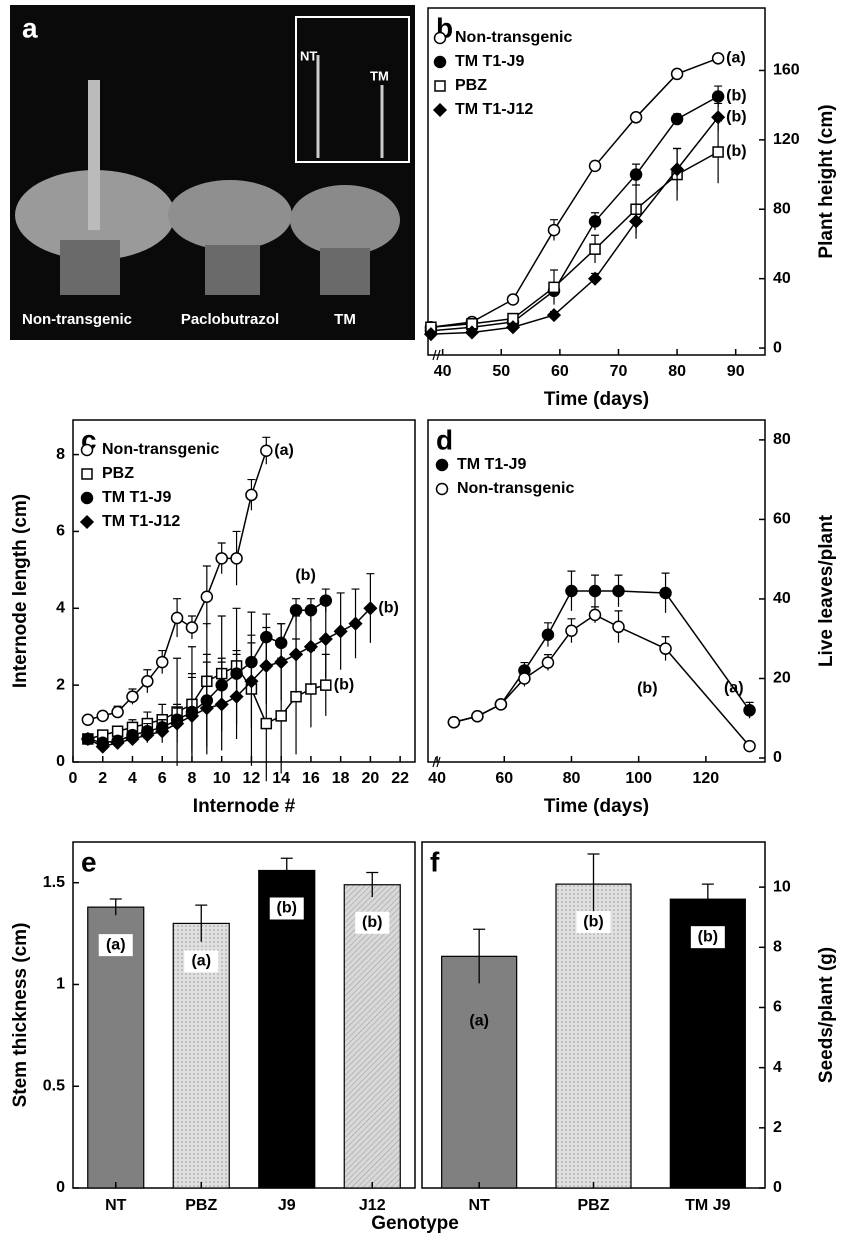  I want to click on y-tick-label: 6, so click(777, 1007).